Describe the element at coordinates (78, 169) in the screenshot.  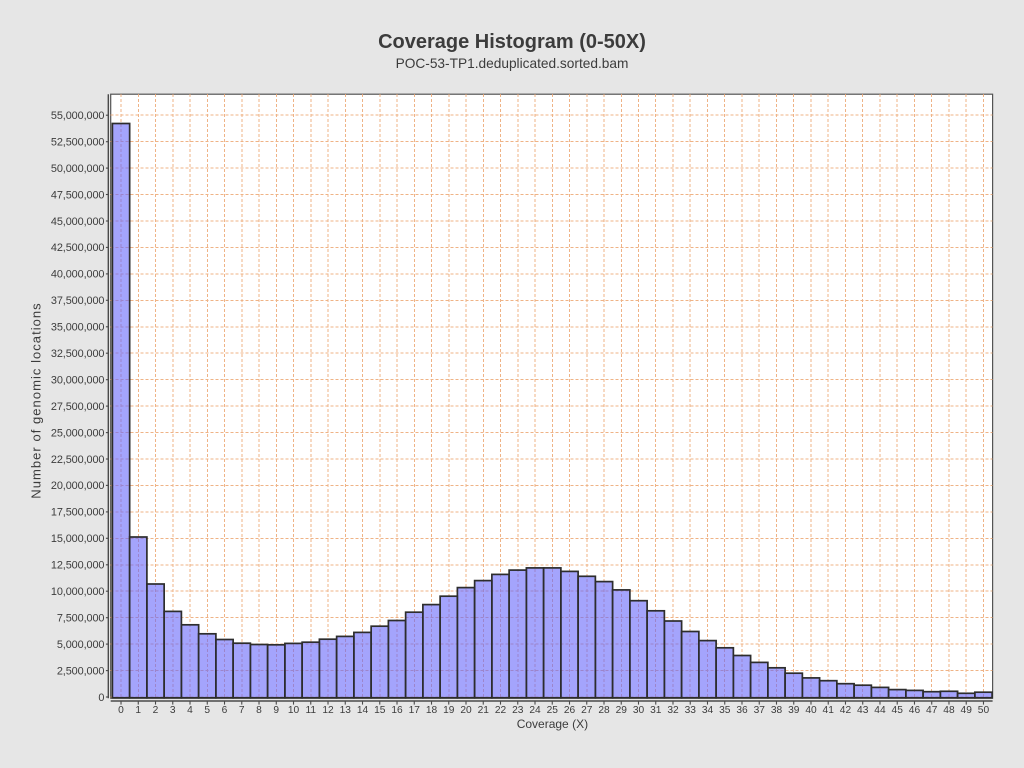
I see `svg-text: 50,000,000` at that location.